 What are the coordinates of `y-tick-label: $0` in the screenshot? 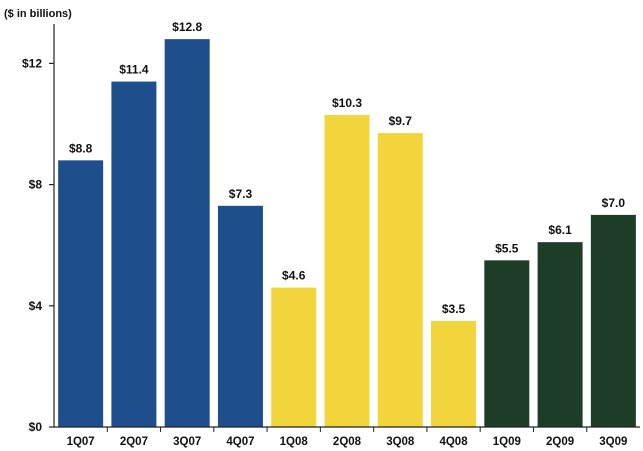 It's located at (36, 427).